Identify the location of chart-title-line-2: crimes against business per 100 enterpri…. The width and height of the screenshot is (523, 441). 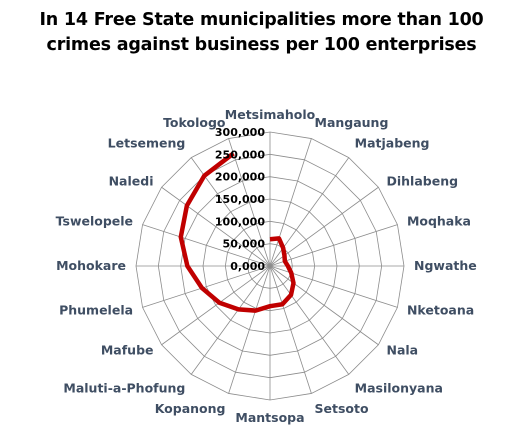
(261, 45).